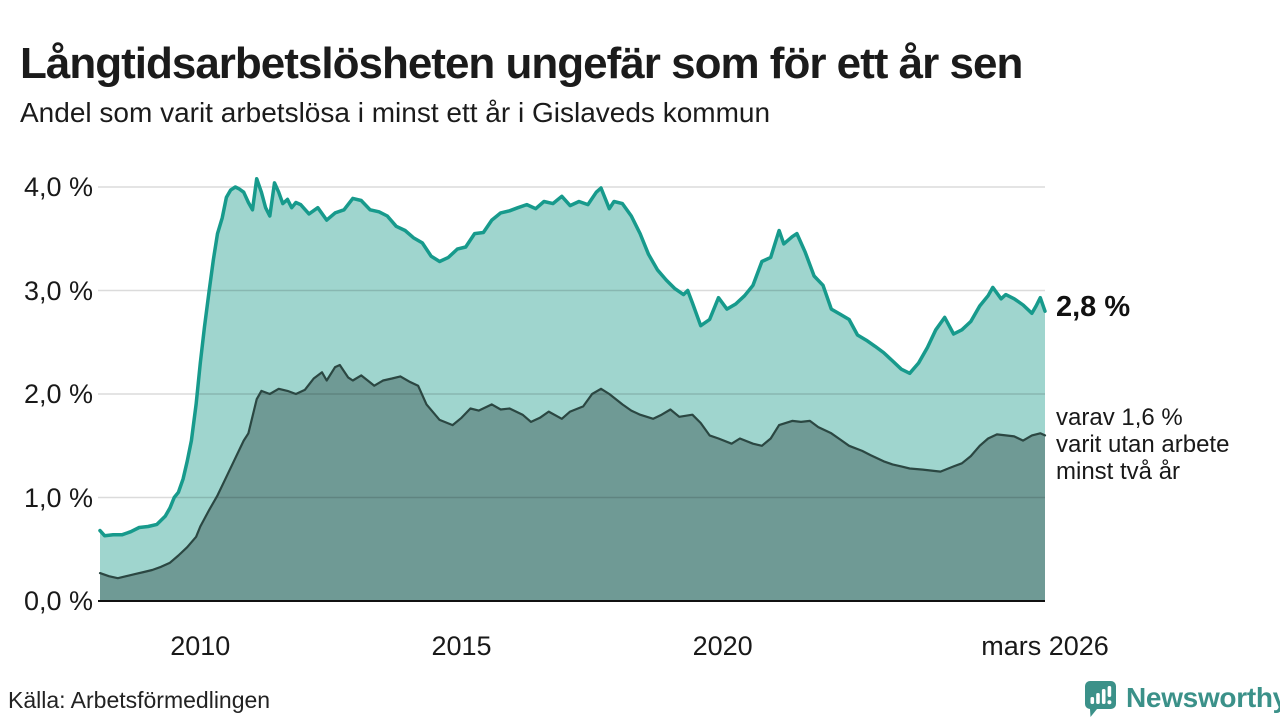  Describe the element at coordinates (58, 601) in the screenshot. I see `y-axis-tick-label: 0,0 %` at that location.